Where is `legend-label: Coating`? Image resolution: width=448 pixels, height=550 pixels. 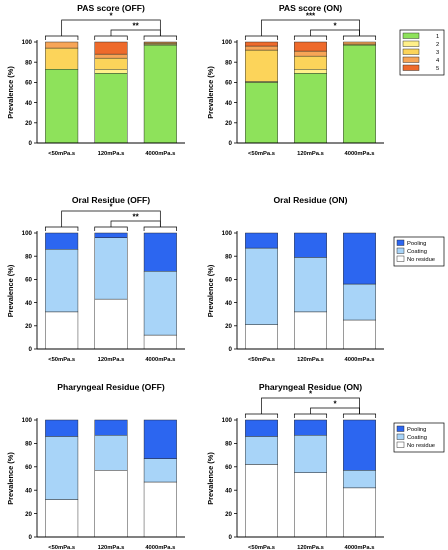 legend-label: Coating is located at coordinates (417, 438).